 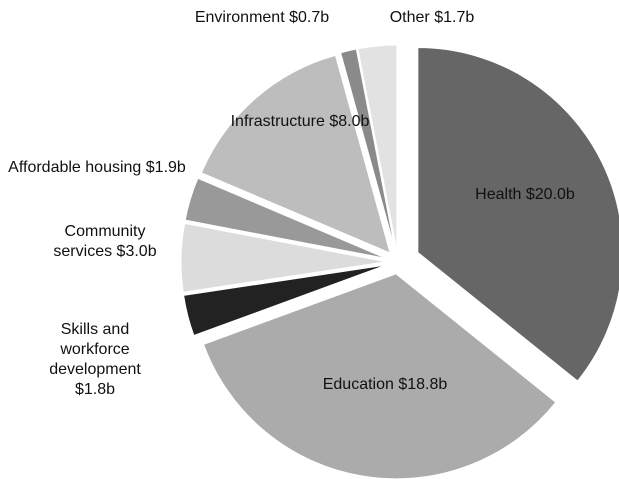 I want to click on category-label: Infrastructure, so click(x=277, y=121).